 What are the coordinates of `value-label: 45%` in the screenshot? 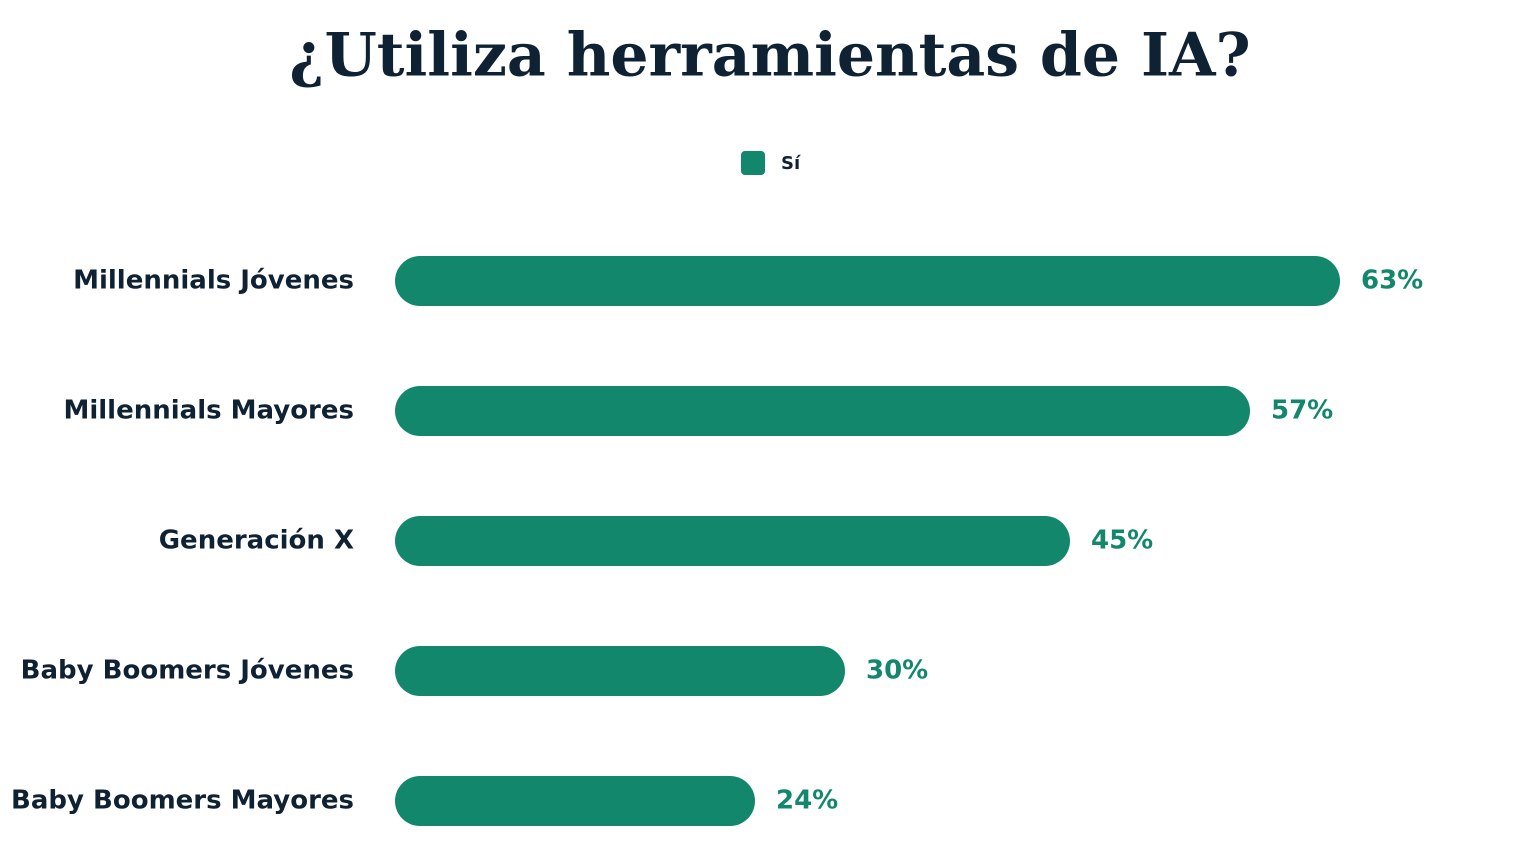 It's located at (1122, 541).